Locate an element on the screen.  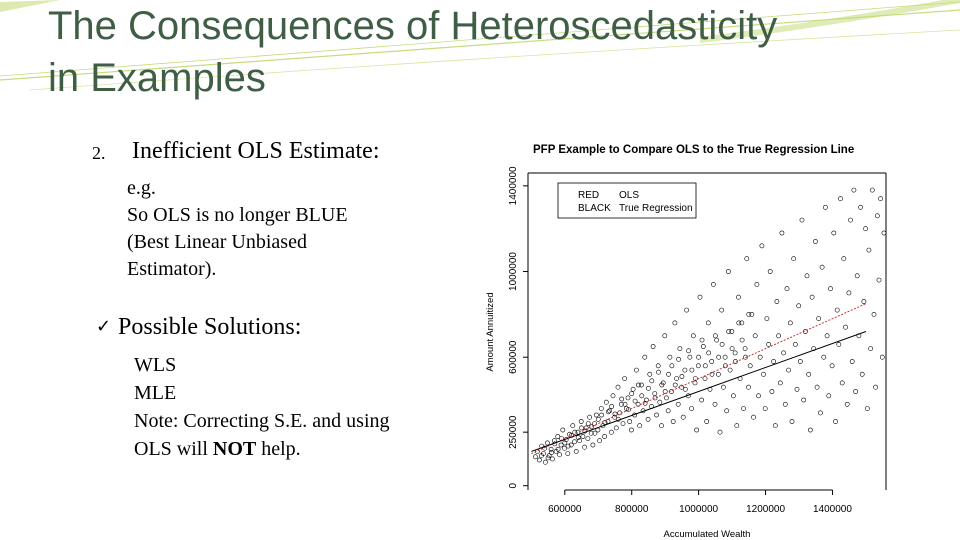
legend-box is located at coordinates (627, 200).